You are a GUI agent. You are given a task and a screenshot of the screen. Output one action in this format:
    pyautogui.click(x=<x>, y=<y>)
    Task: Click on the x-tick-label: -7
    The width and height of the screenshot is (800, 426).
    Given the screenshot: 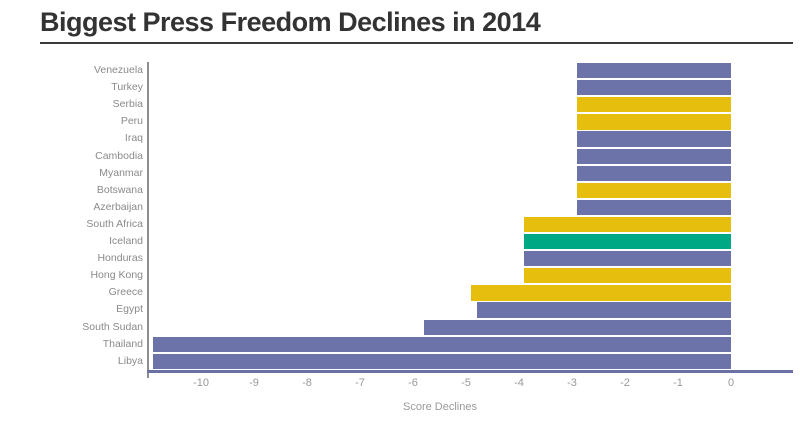 What is the action you would take?
    pyautogui.click(x=360, y=383)
    